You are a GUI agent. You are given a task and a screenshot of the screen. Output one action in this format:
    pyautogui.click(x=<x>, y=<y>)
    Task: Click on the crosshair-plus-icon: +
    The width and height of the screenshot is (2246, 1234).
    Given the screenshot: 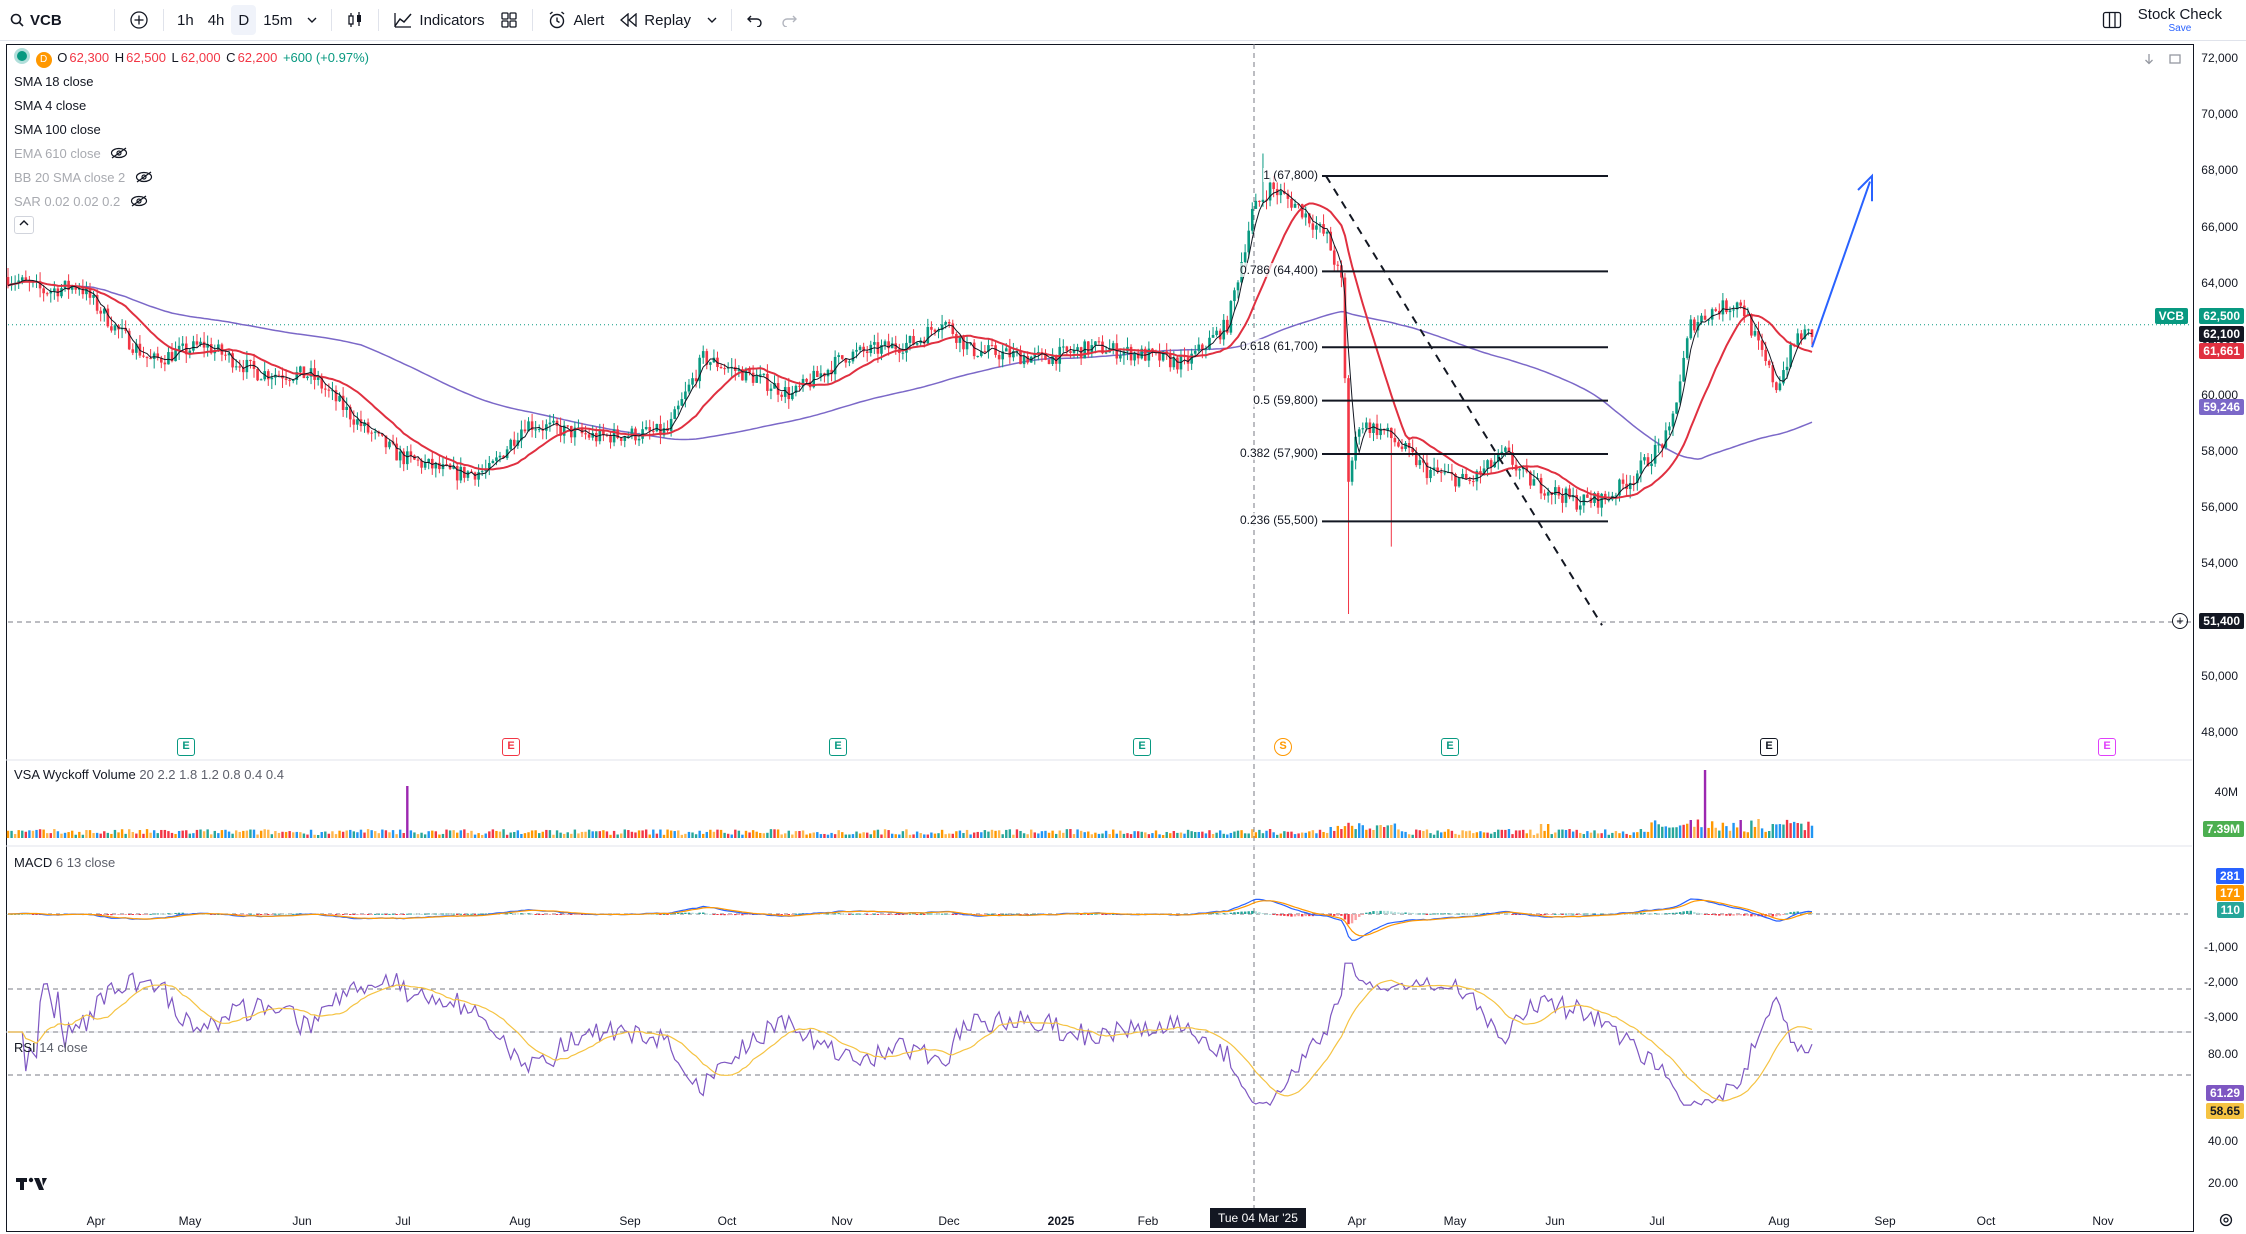 What is the action you would take?
    pyautogui.click(x=2180, y=621)
    